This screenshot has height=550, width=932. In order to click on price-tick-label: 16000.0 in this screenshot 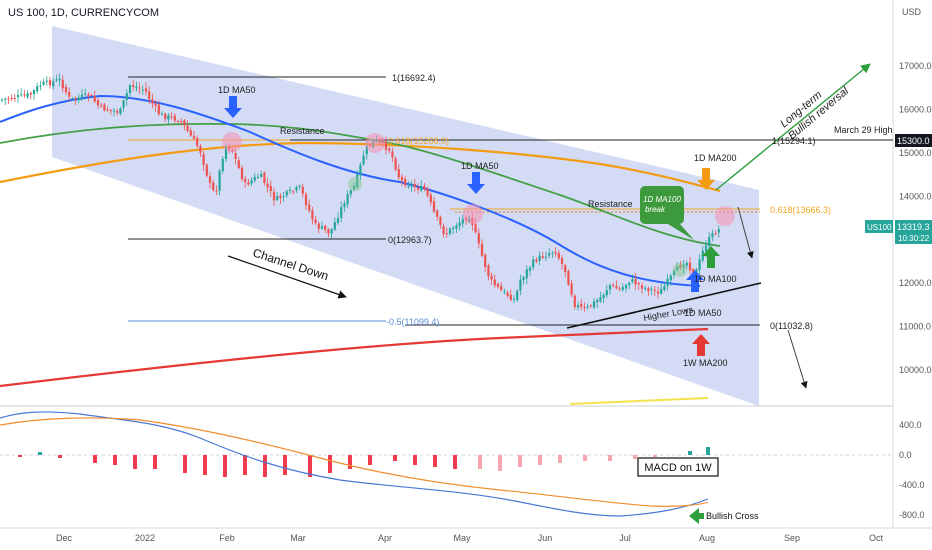, I will do `click(915, 109)`.